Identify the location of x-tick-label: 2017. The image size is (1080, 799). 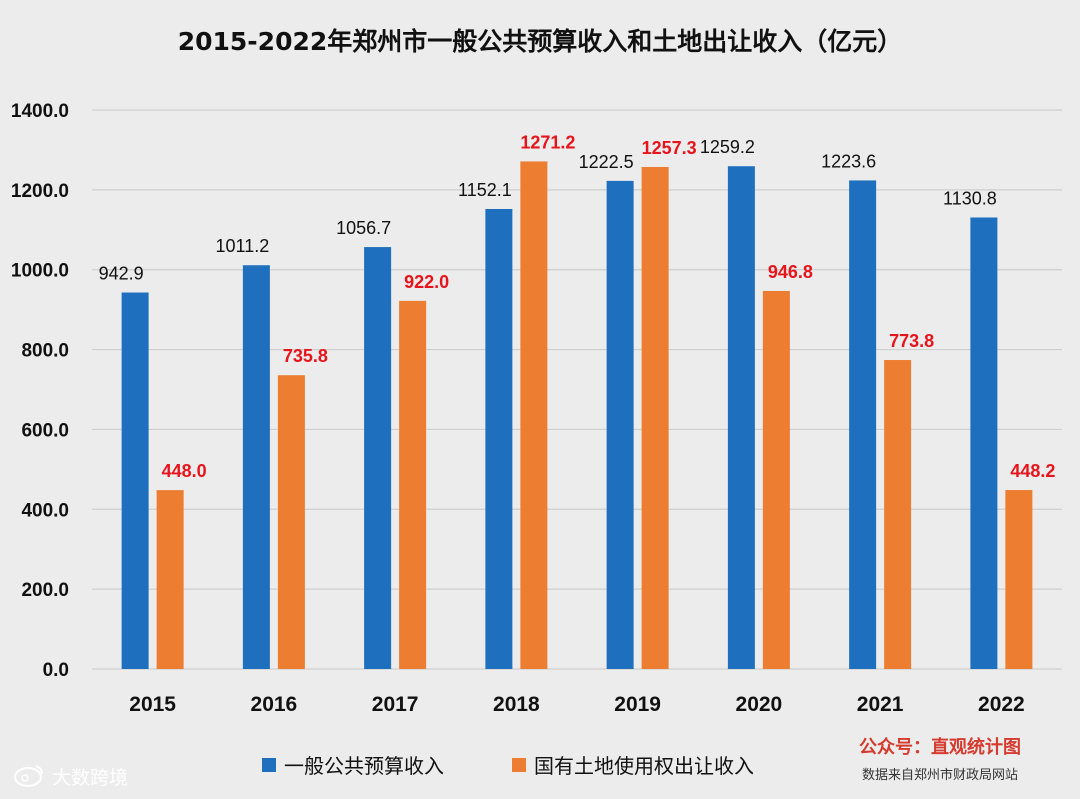
(395, 704).